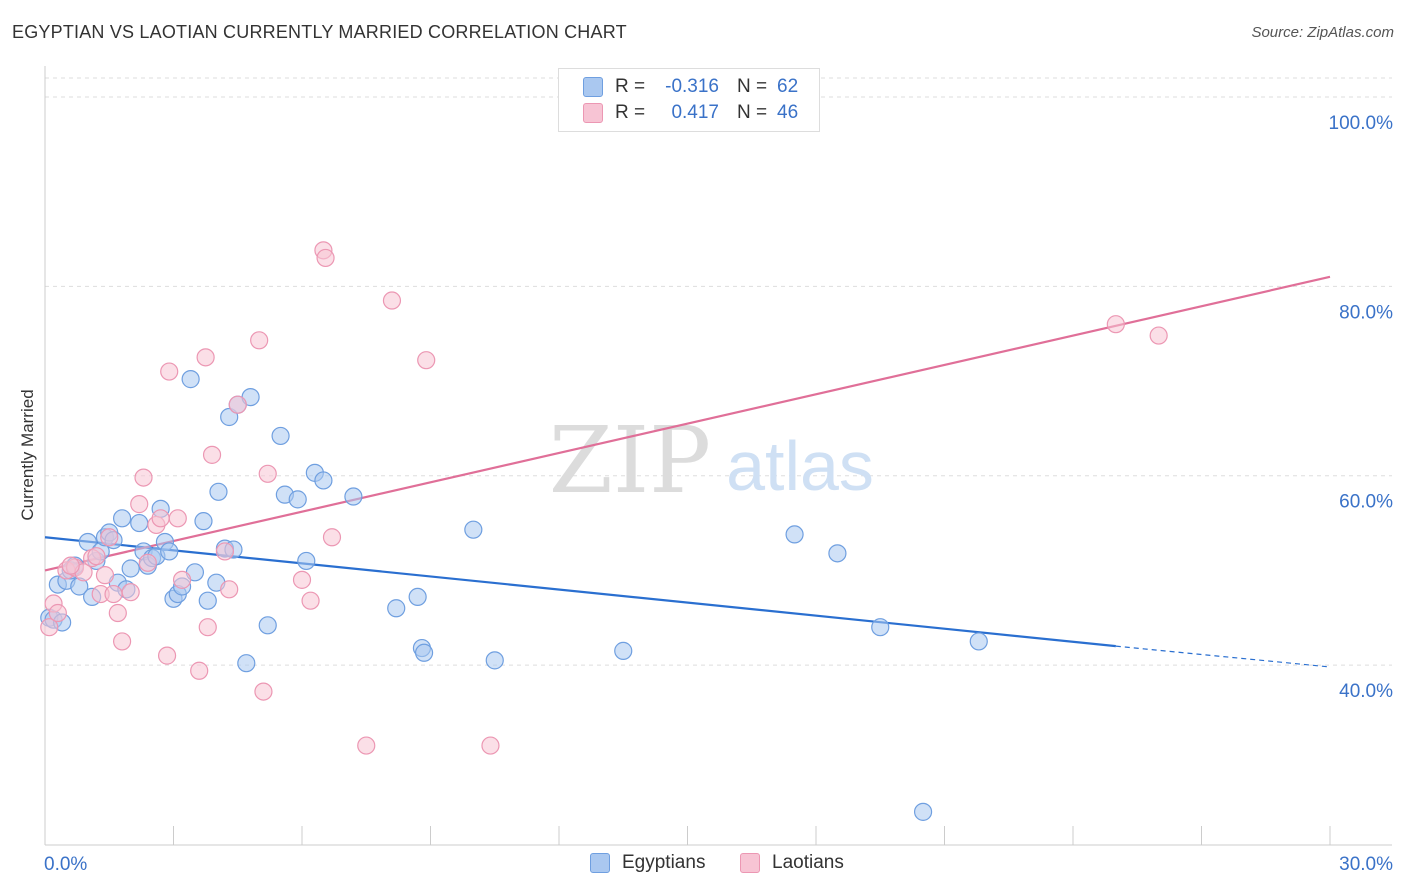 The height and width of the screenshot is (892, 1406). I want to click on legend-item-laotians: Laotians, so click(792, 863).